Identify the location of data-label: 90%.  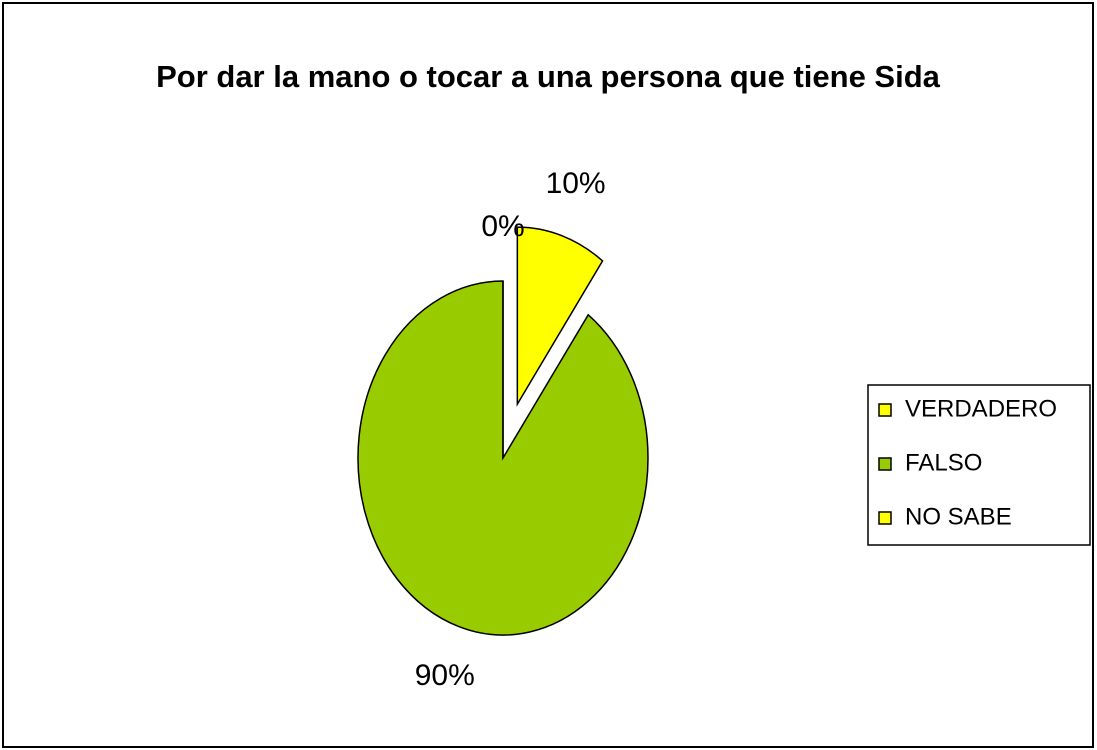
(445, 675).